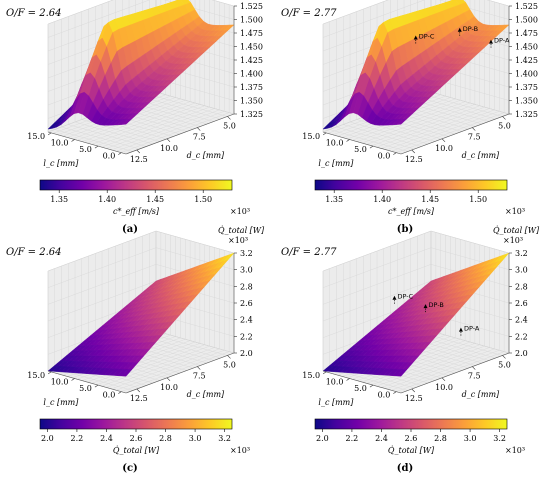 The height and width of the screenshot is (478, 550). I want to click on panel-label: (a), so click(130, 229).